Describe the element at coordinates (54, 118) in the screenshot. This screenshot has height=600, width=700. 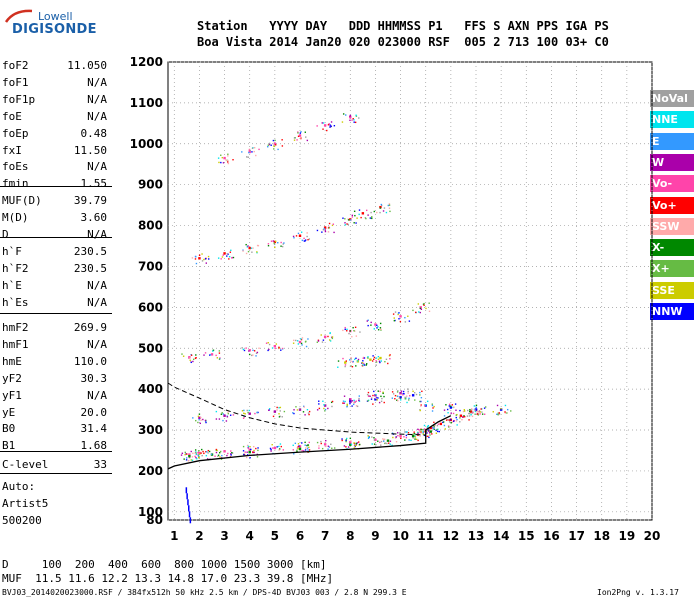
I see `param-row: foE N/A` at that location.